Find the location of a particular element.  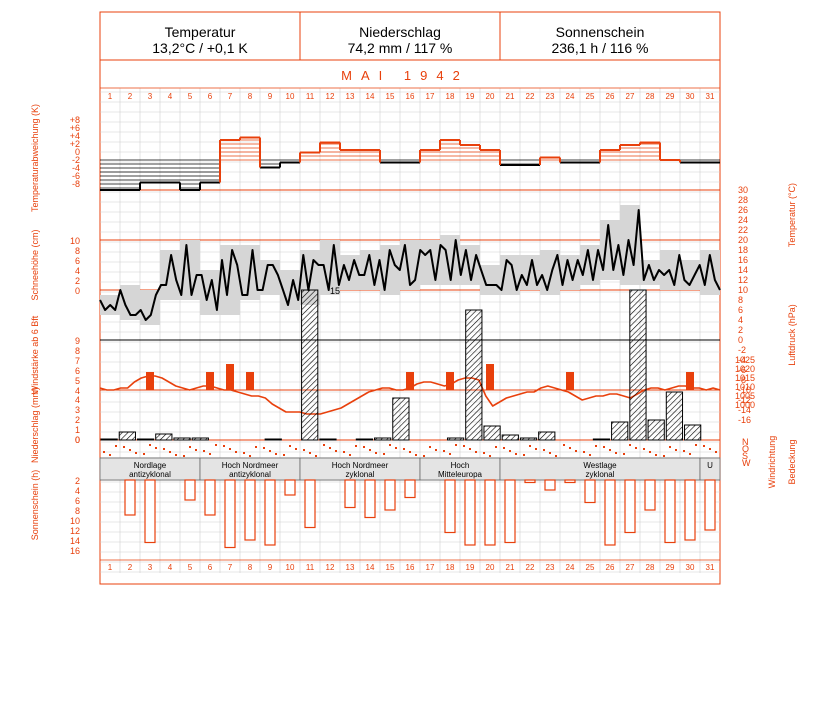

deviation-tick: -6 is located at coordinates (76, 176).